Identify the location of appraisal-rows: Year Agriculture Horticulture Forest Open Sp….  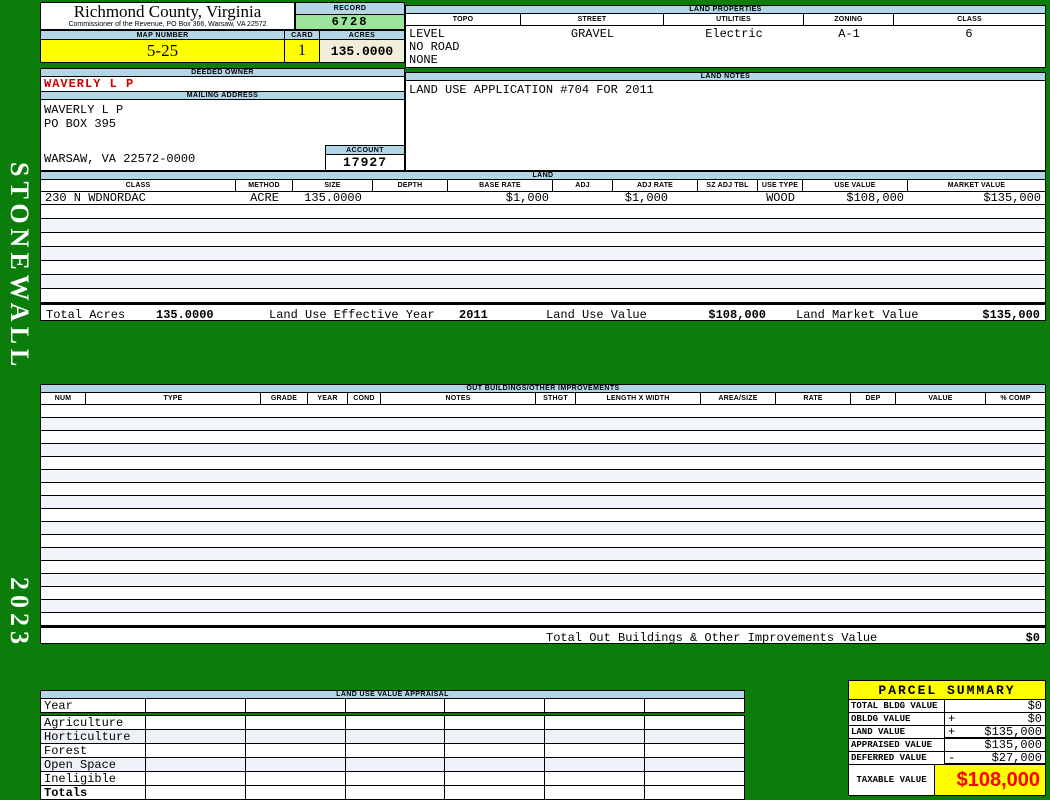
(392, 749).